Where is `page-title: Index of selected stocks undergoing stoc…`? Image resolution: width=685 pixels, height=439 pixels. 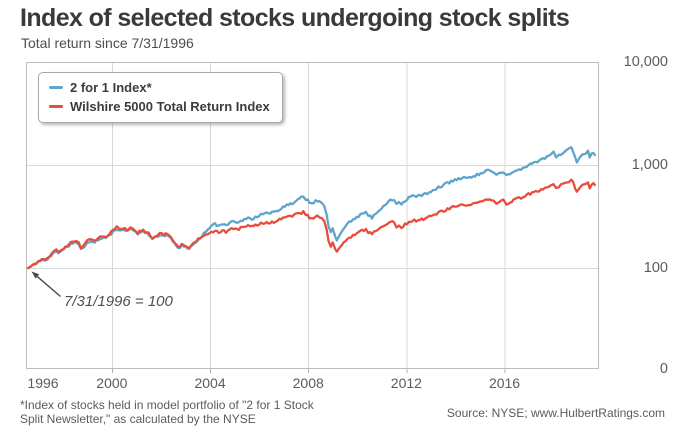
page-title: Index of selected stocks undergoing stoc… is located at coordinates (295, 18).